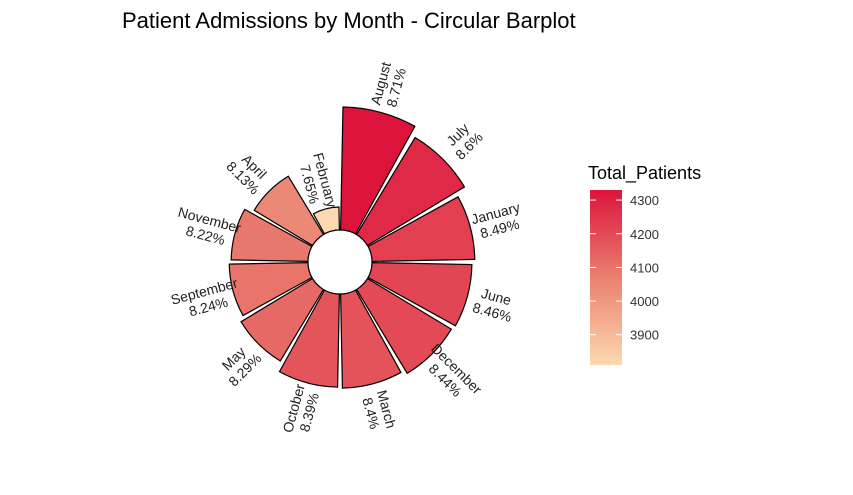 The image size is (853, 495). Describe the element at coordinates (644, 301) in the screenshot. I see `legend-tick-label: 4000` at that location.